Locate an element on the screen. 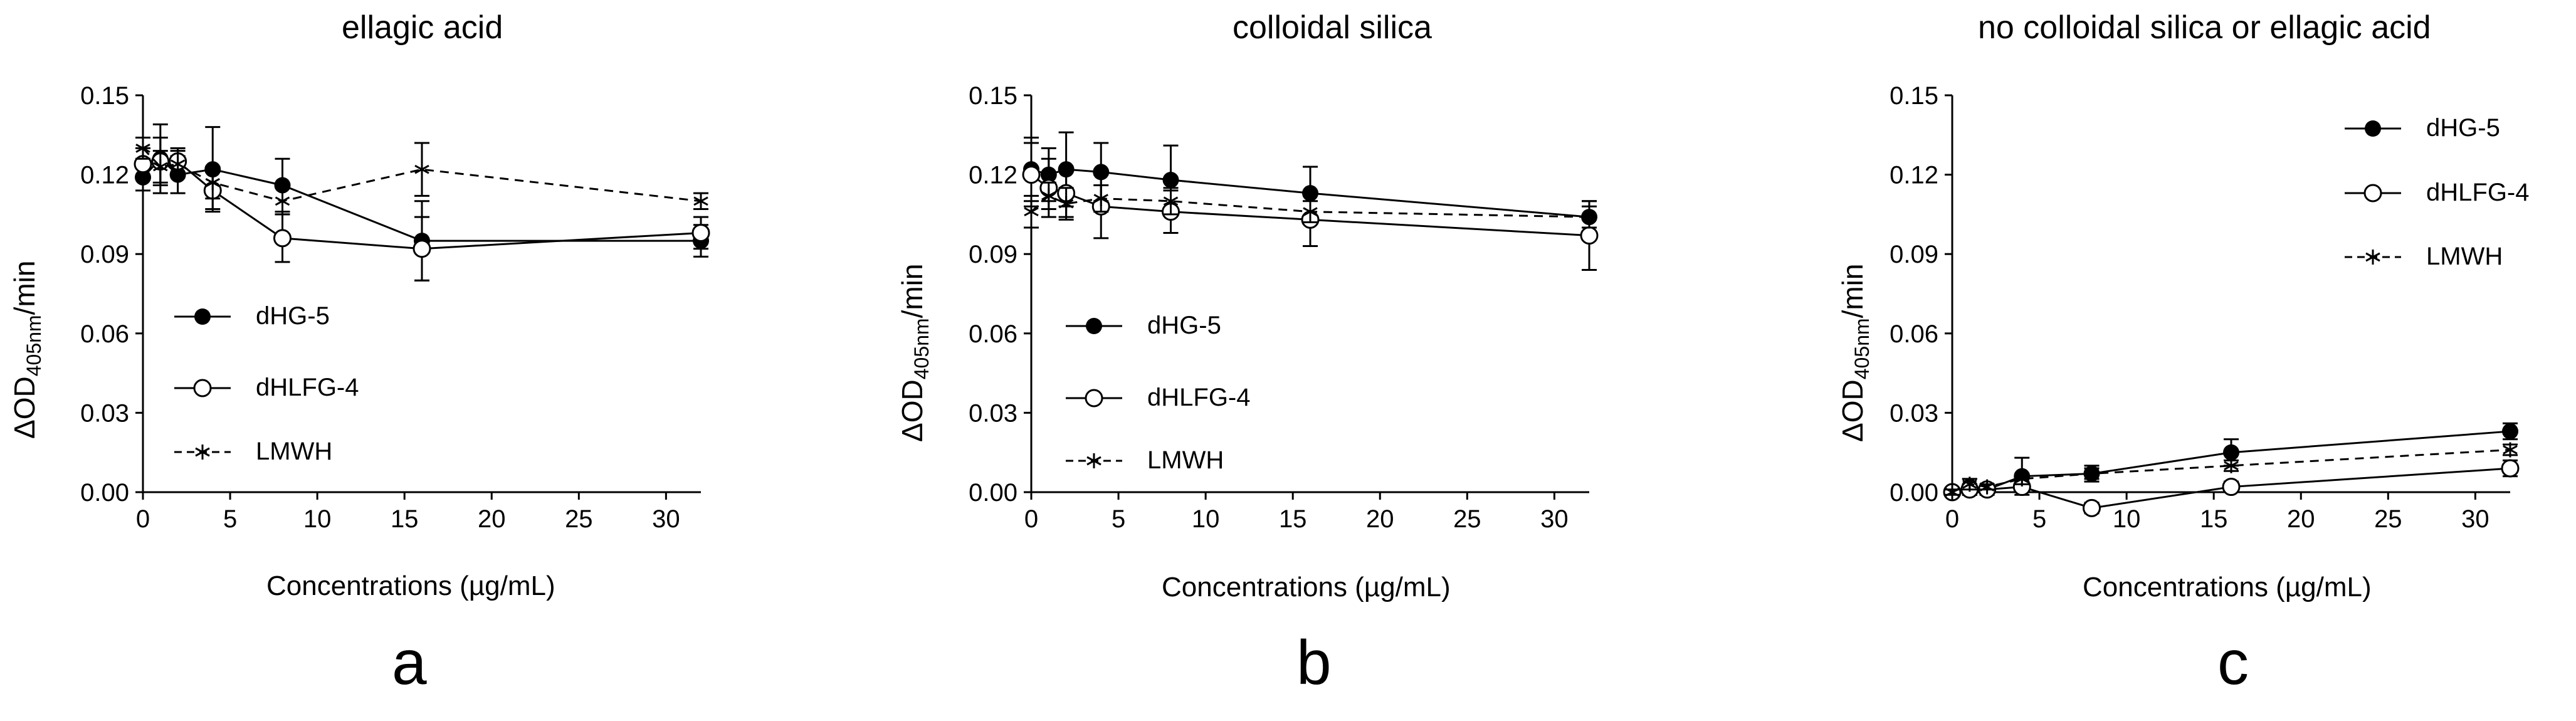 This screenshot has height=721, width=2576. chart-c-x-tick-label: 5 is located at coordinates (2039, 519).